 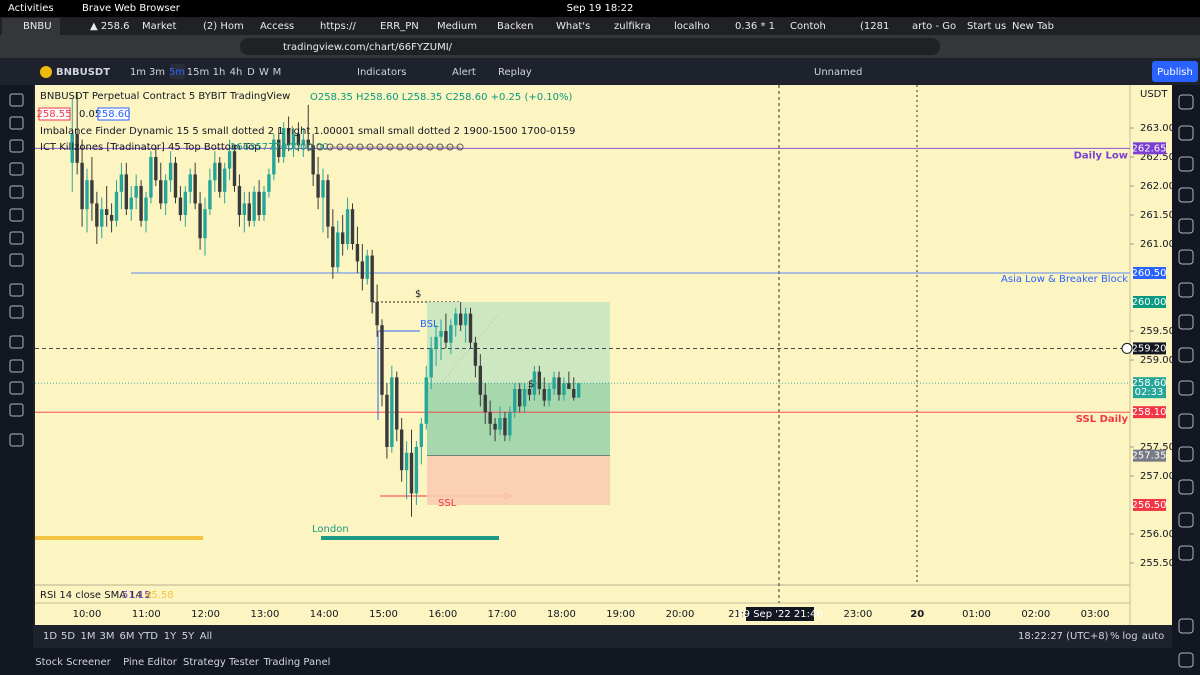 I want to click on range-button: 5Y, so click(x=188, y=636).